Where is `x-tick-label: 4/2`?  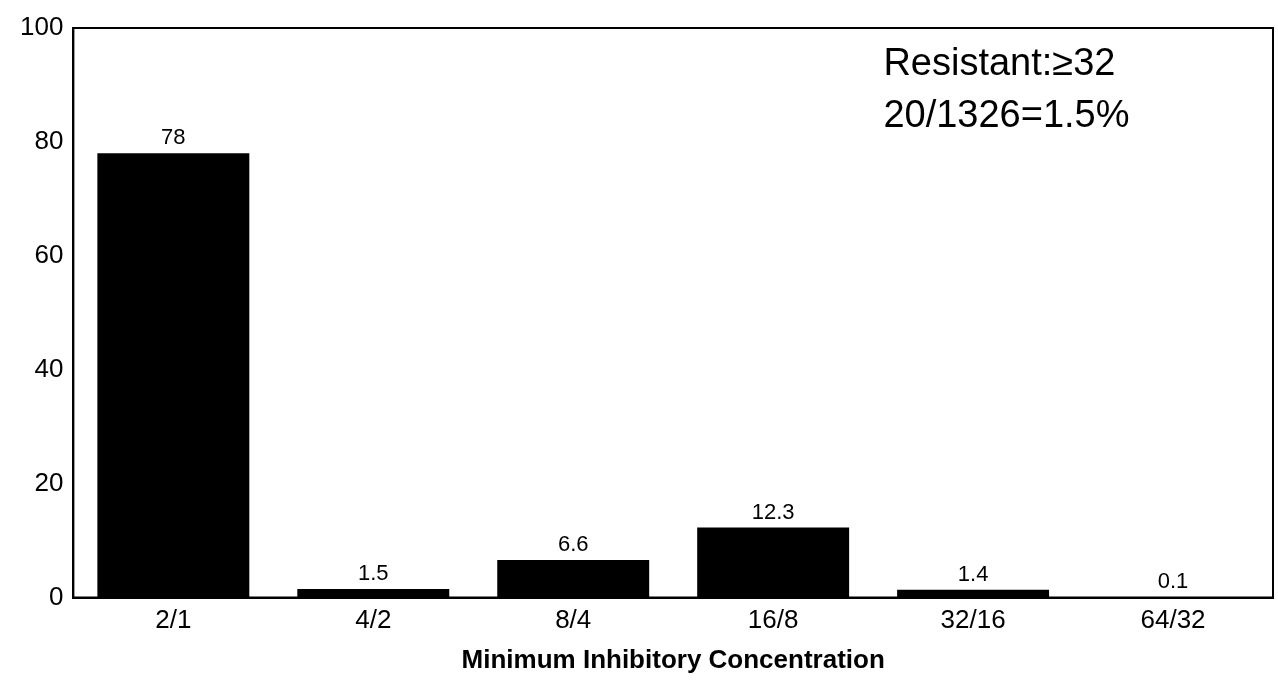
x-tick-label: 4/2 is located at coordinates (373, 619).